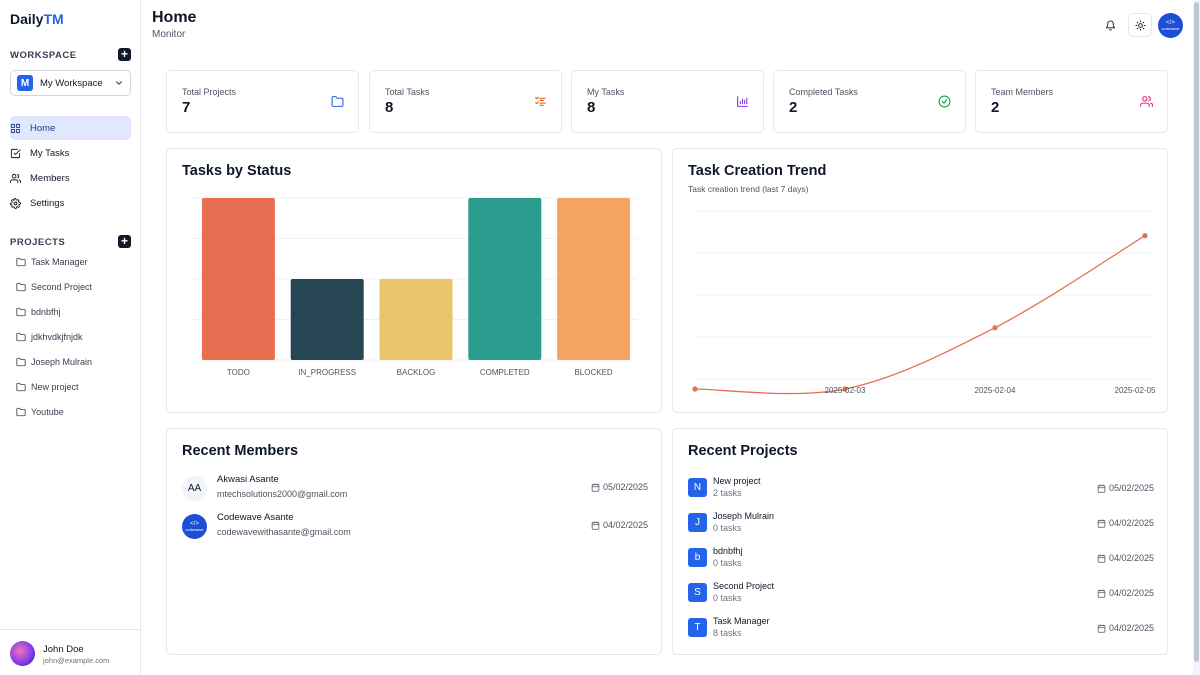 Image resolution: width=1200 pixels, height=675 pixels. What do you see at coordinates (1170, 25) in the screenshot?
I see `header-avatar: </> codewave` at bounding box center [1170, 25].